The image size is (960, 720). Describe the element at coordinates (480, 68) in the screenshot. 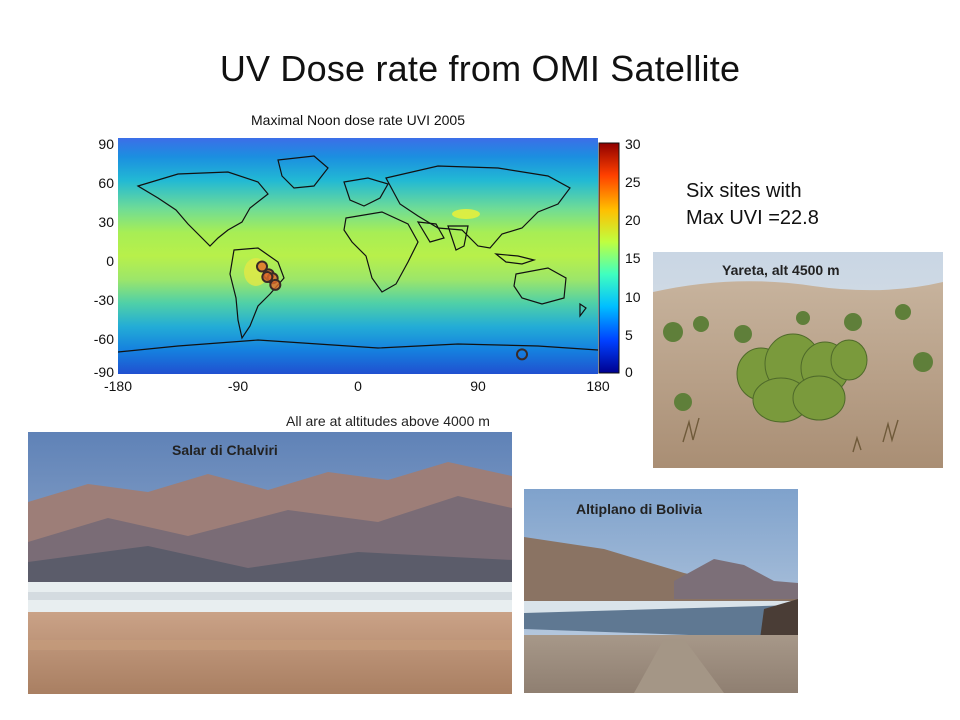

I see `slide-title: UV Dose rate from OMI Satellite` at that location.